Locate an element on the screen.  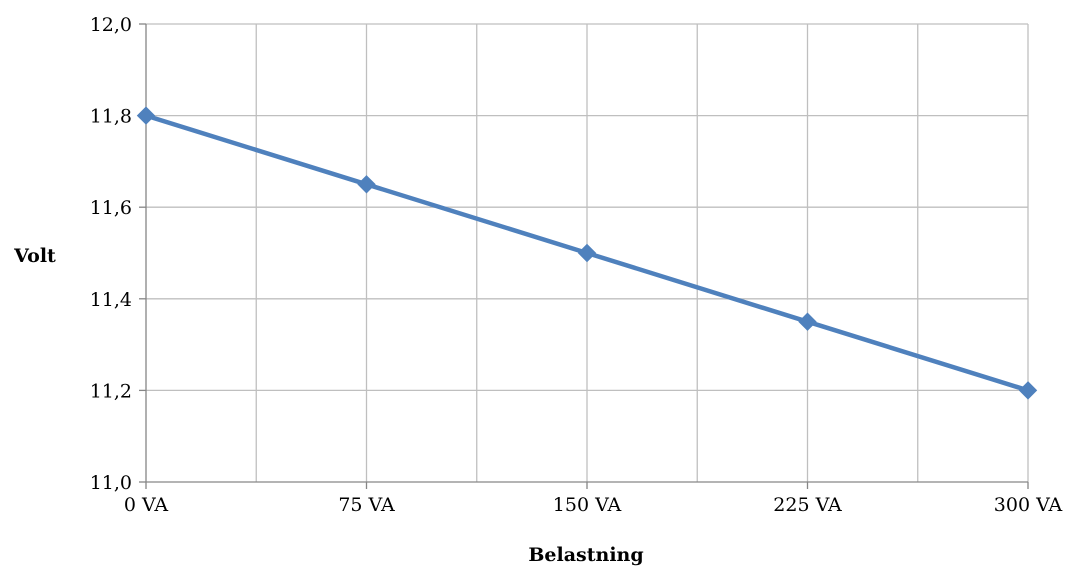
y-tick-label: 11,6 is located at coordinates (111, 208).